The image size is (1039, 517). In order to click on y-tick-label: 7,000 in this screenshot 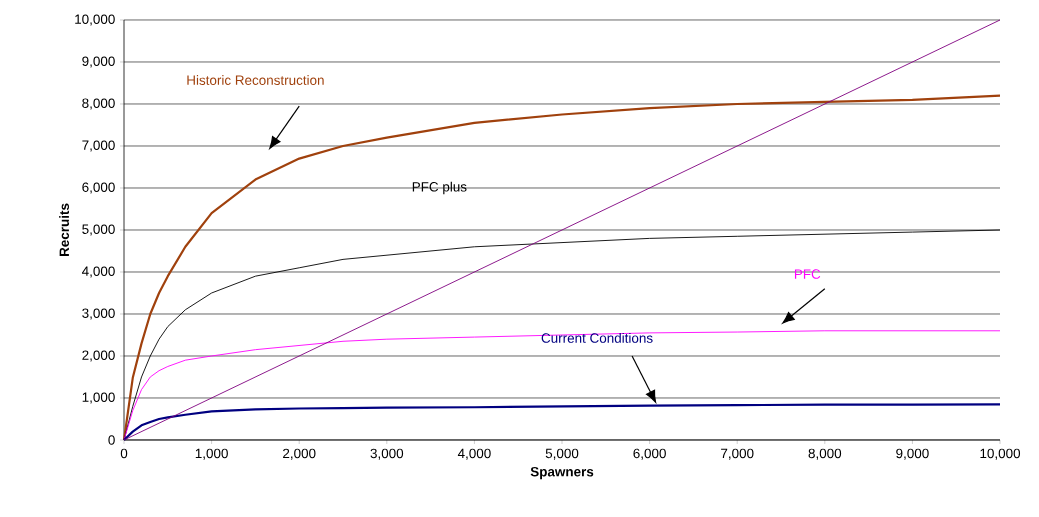, I will do `click(98, 146)`.